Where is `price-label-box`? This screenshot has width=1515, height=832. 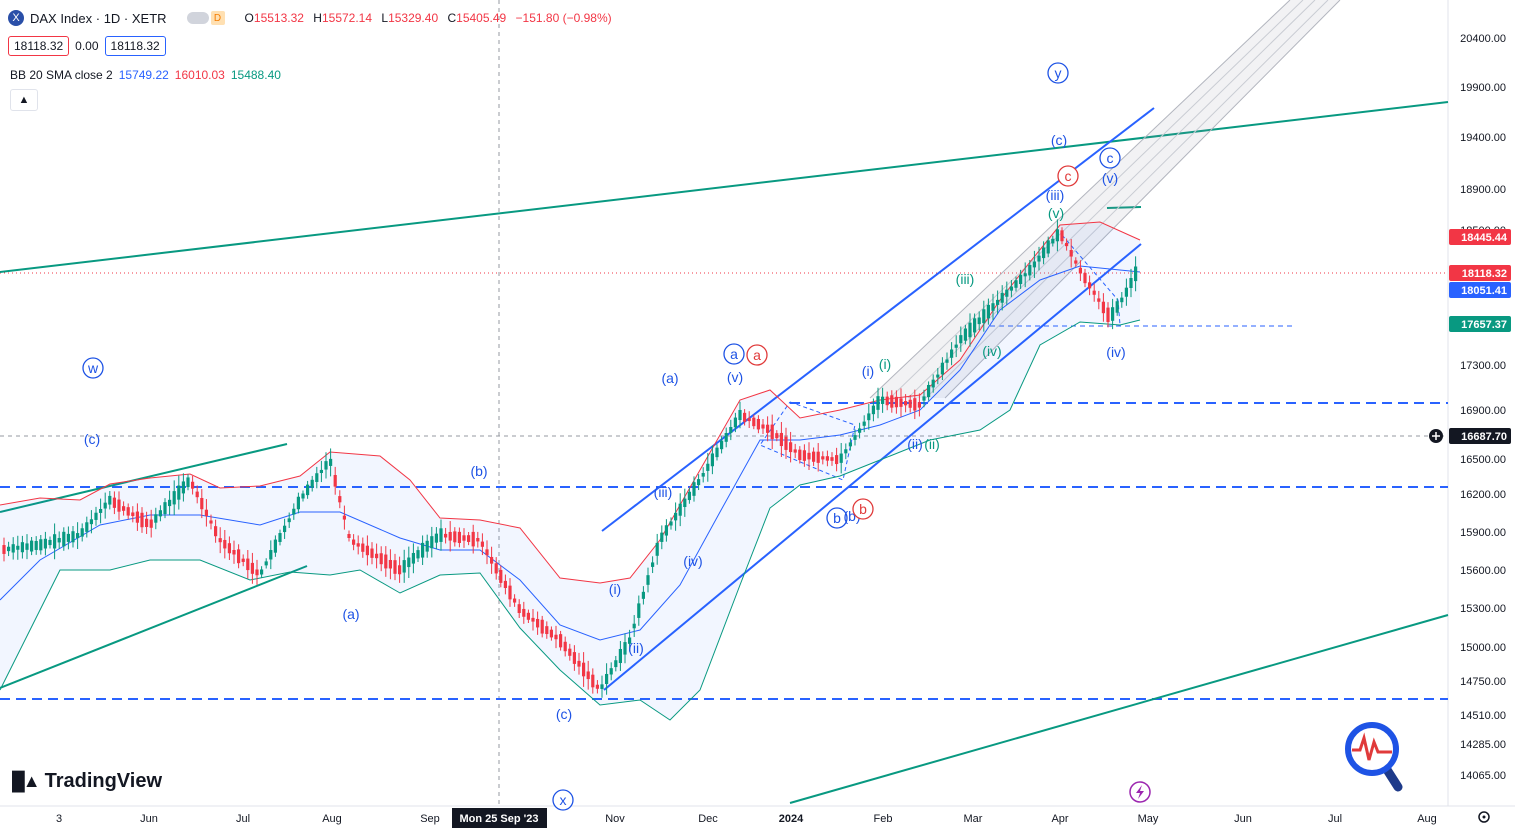 price-label-box is located at coordinates (1480, 290).